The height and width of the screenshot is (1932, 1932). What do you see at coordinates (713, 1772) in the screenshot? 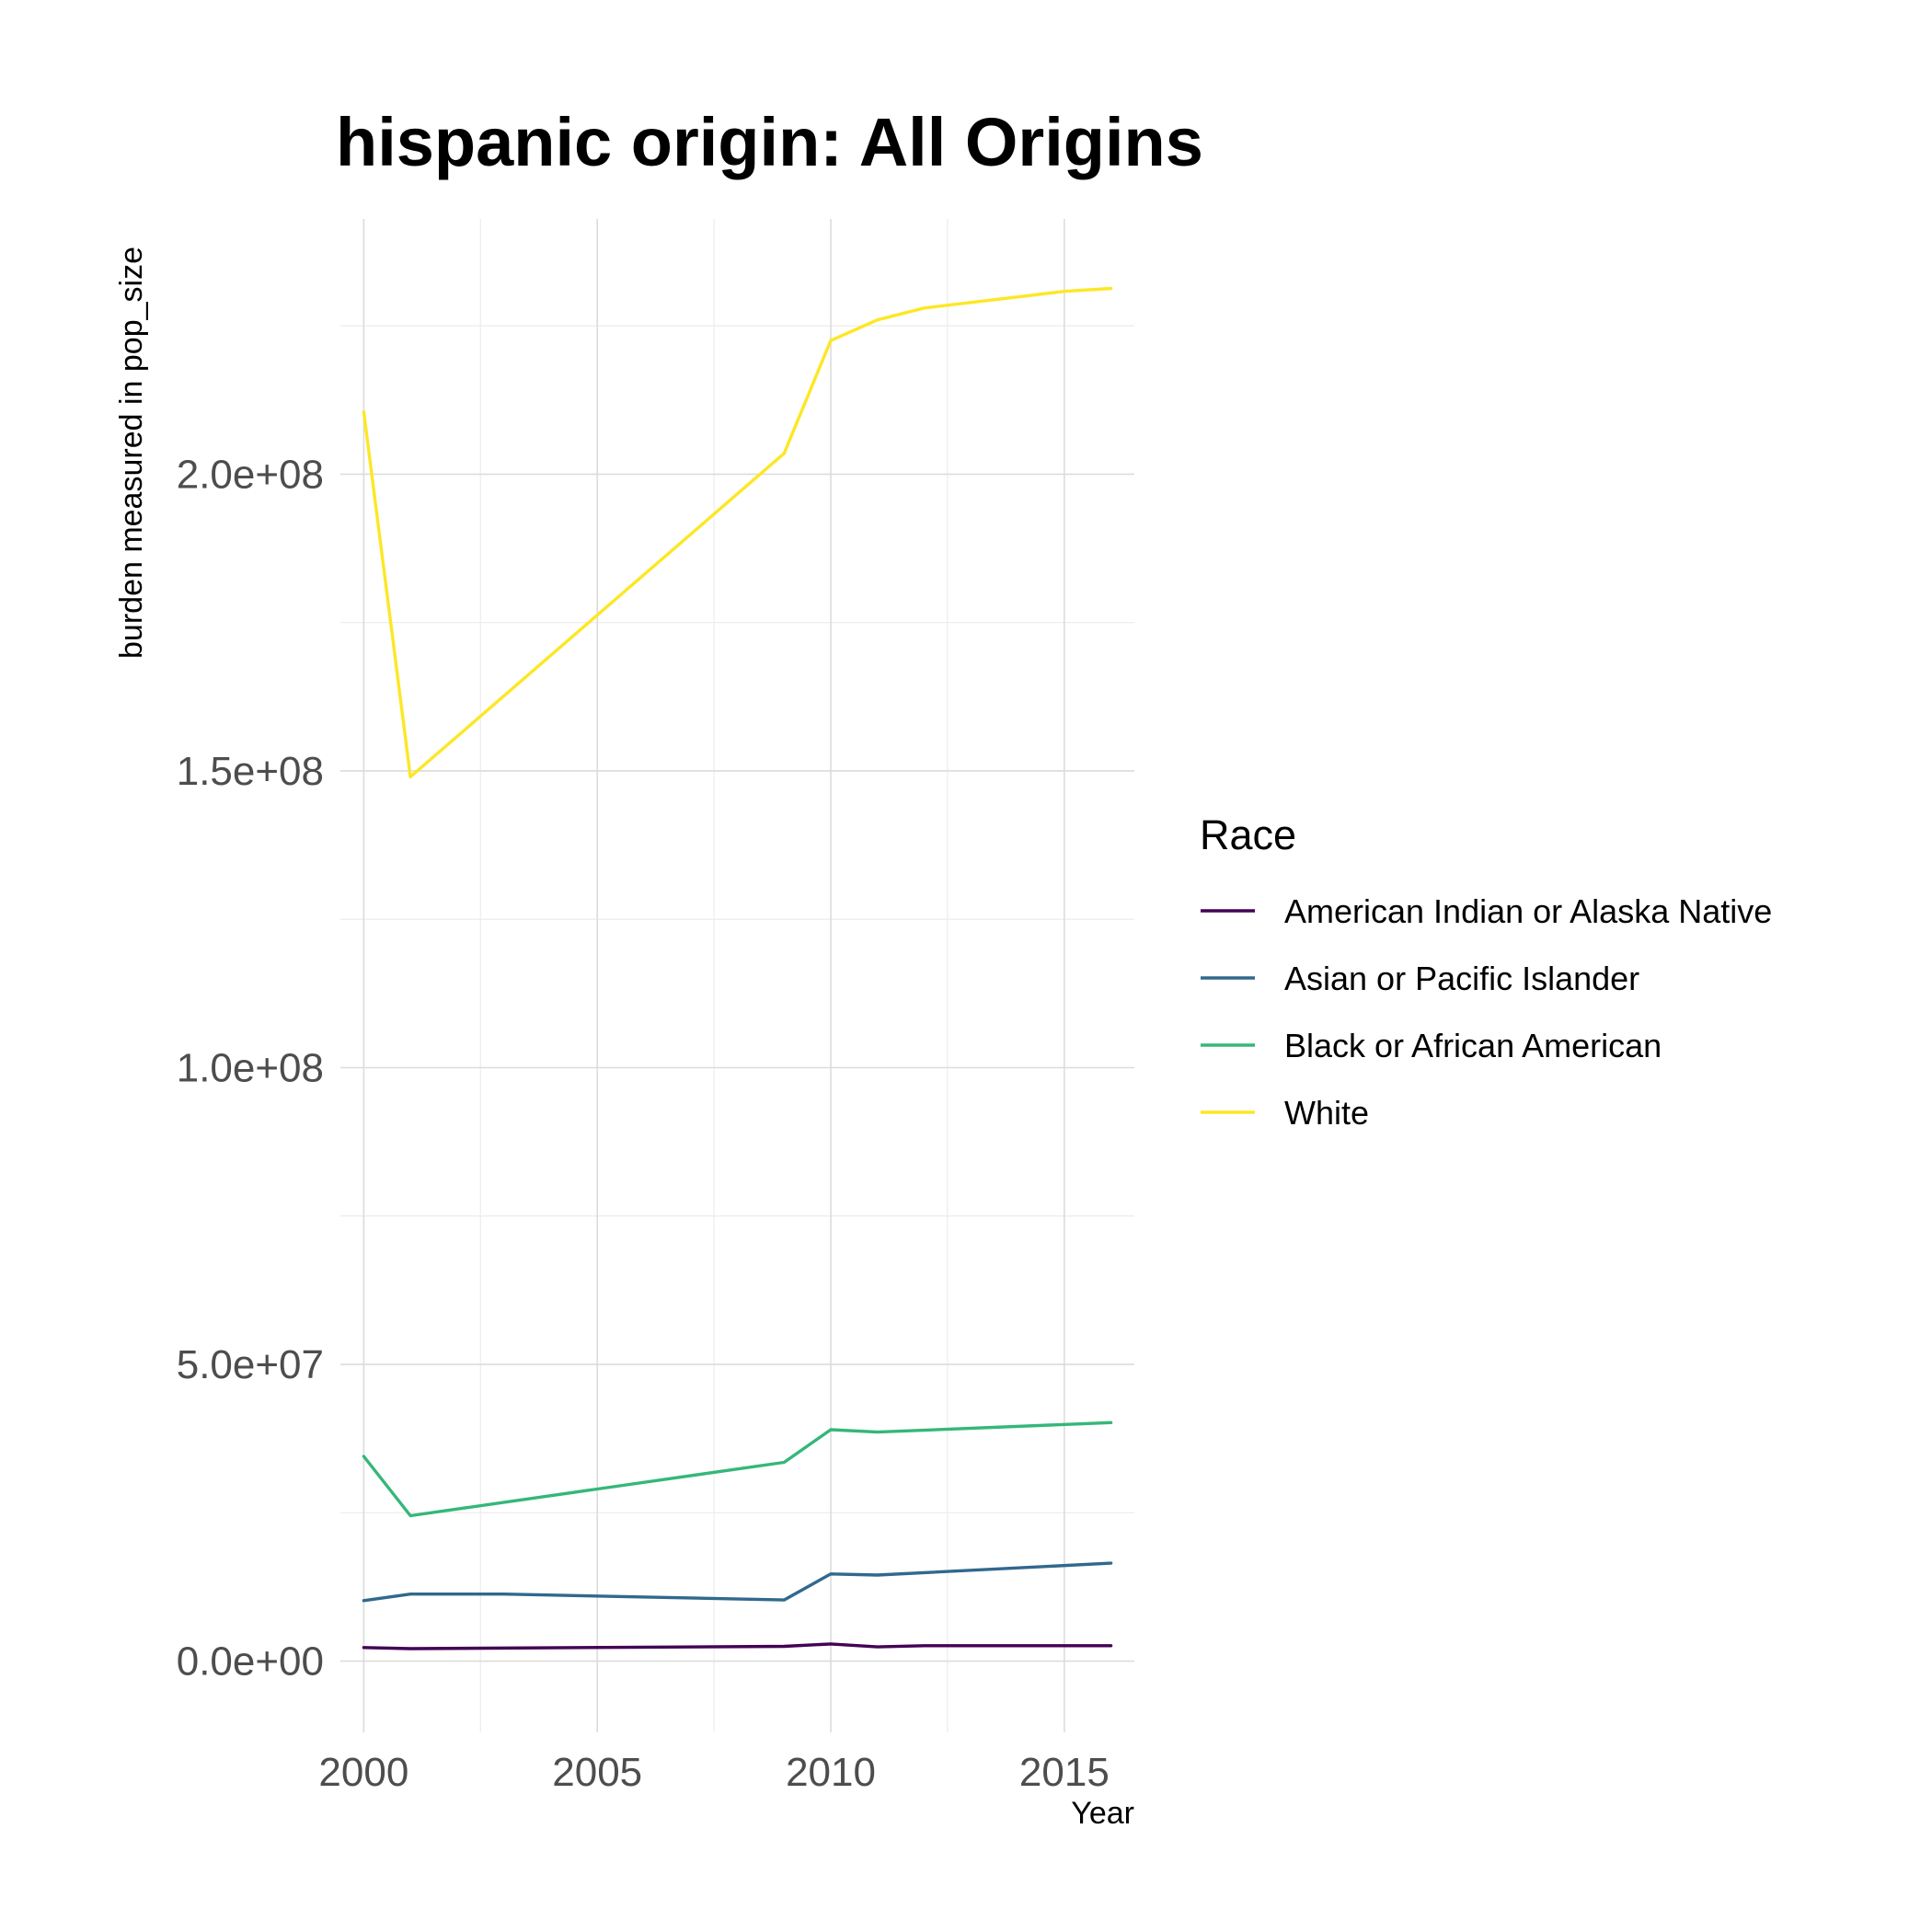
I see `x-tick-labels: 2000 2005 2010 2015` at bounding box center [713, 1772].